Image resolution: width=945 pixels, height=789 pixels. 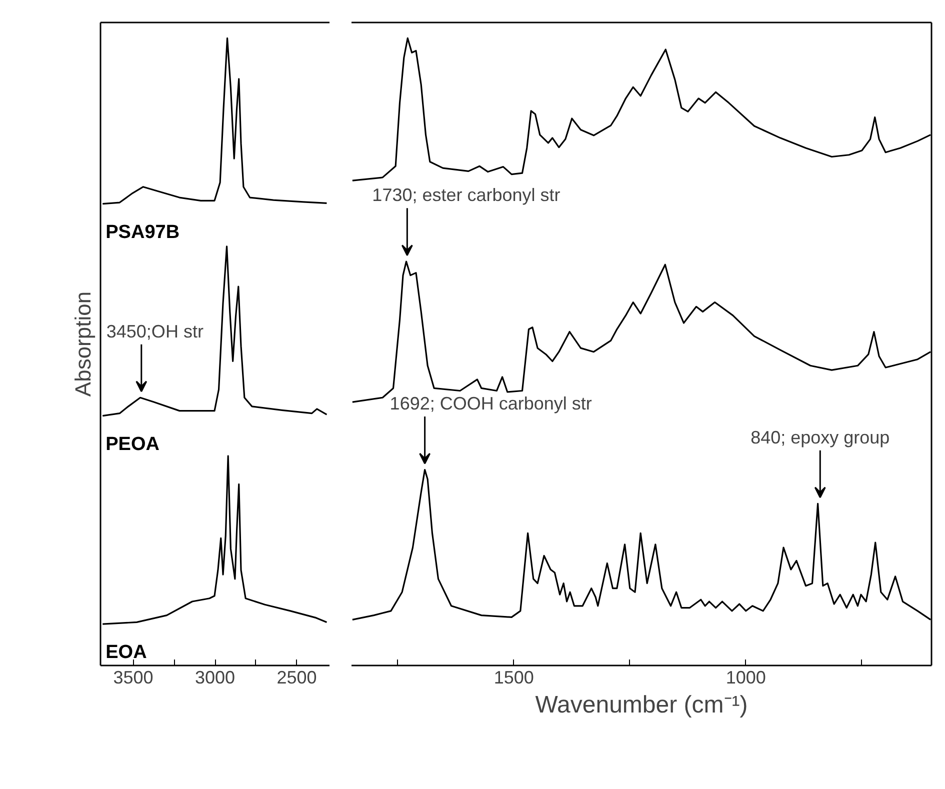 What do you see at coordinates (514, 678) in the screenshot?
I see `x-tick-label: 1500` at bounding box center [514, 678].